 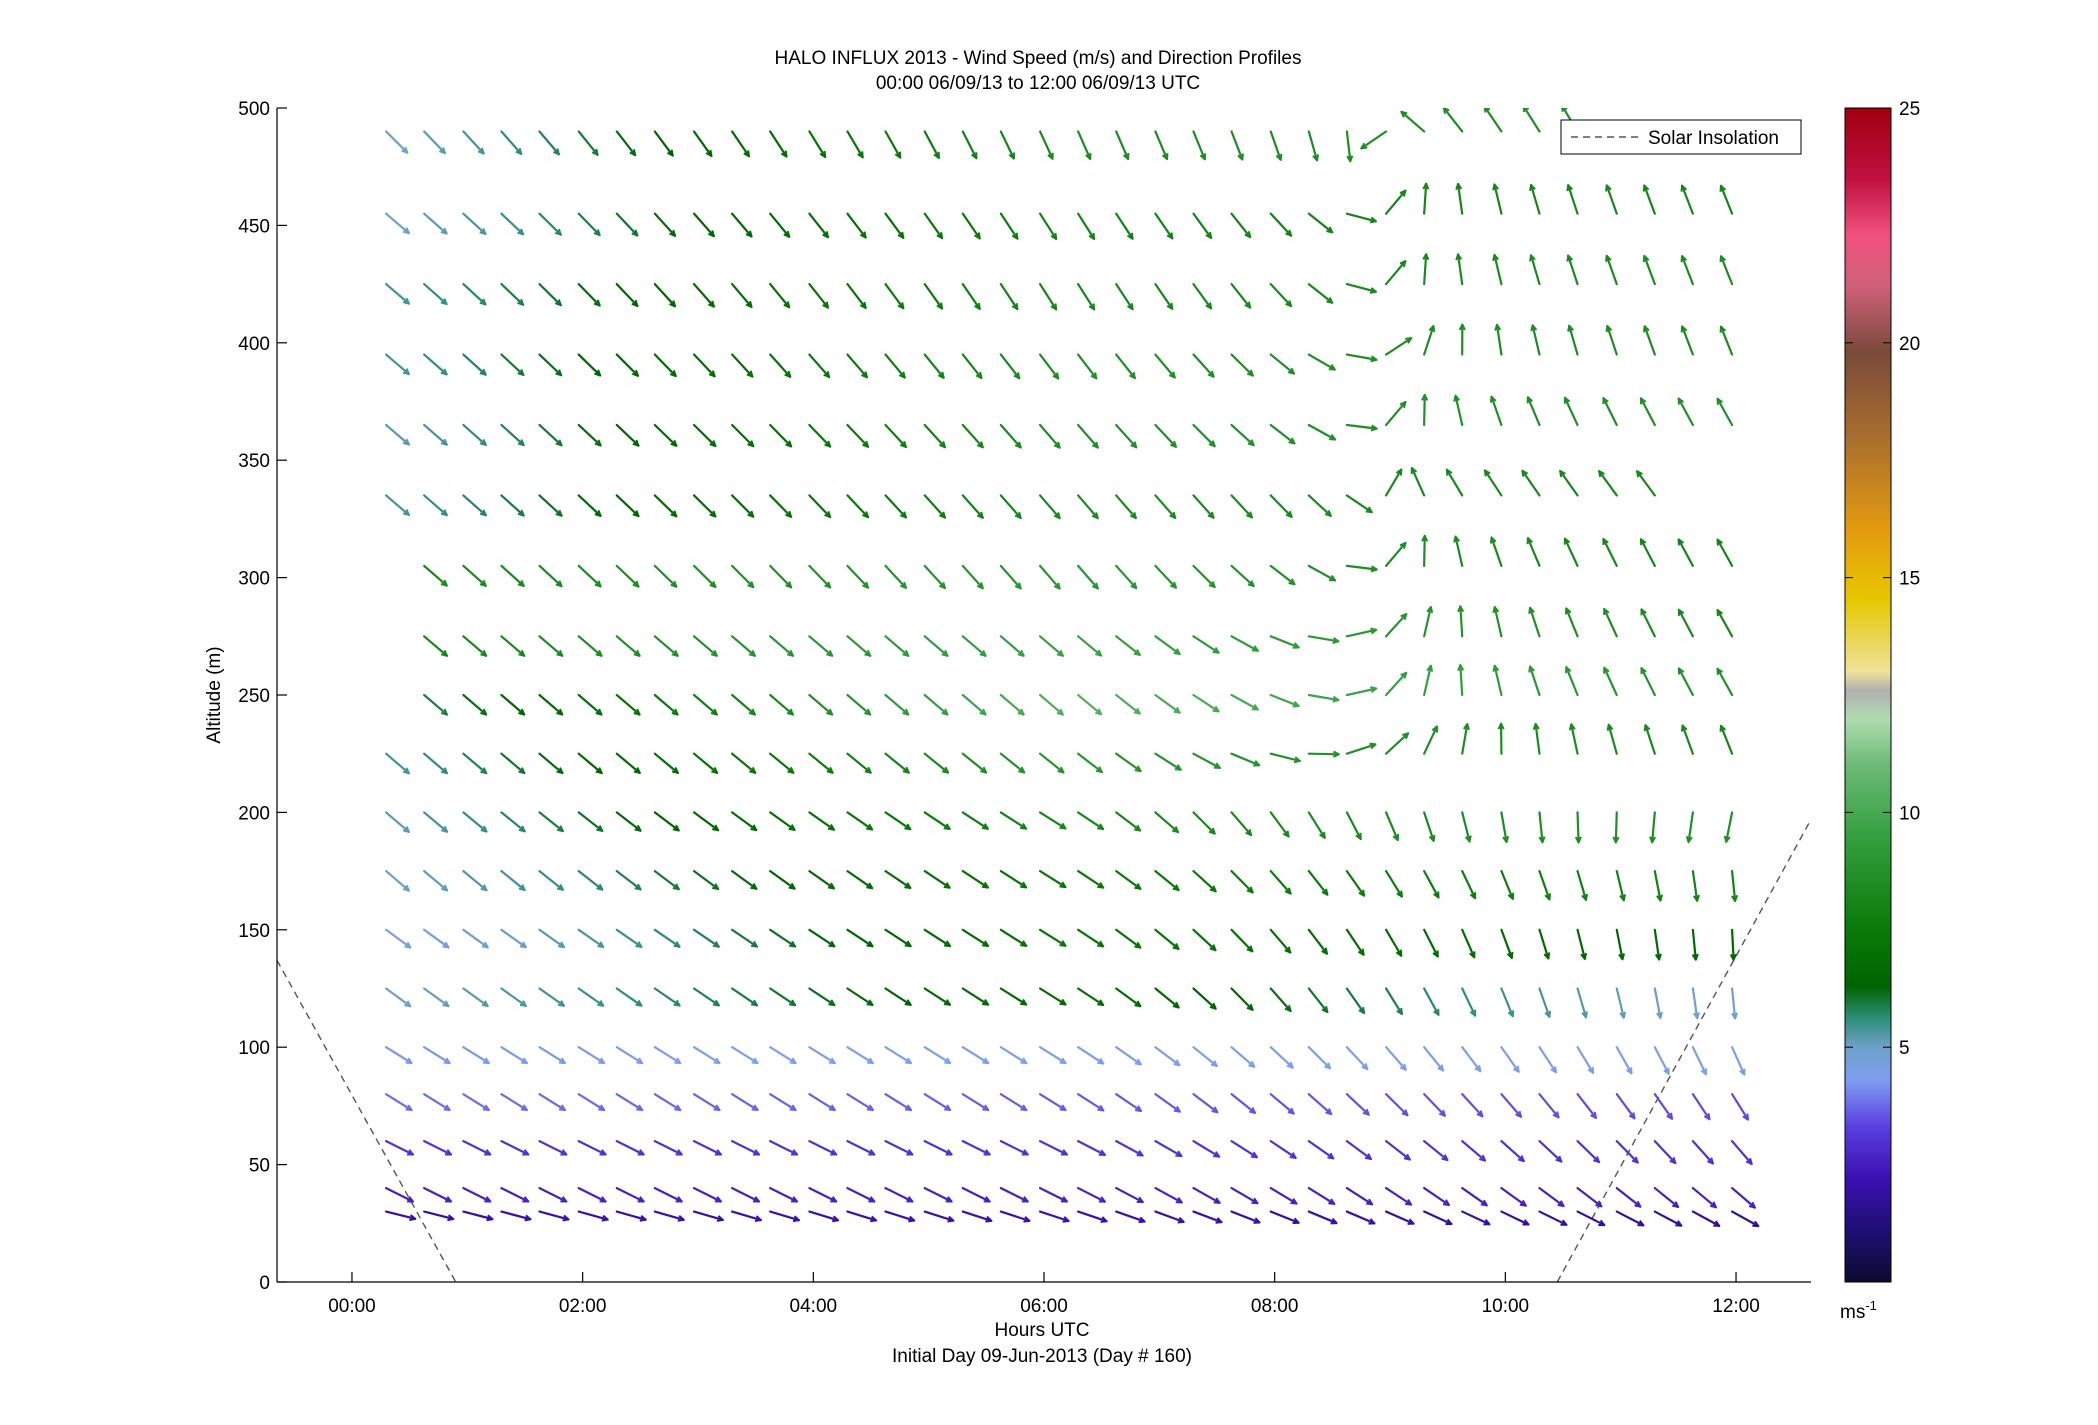 I want to click on solar-insolation-segment, so click(x=367, y=1120).